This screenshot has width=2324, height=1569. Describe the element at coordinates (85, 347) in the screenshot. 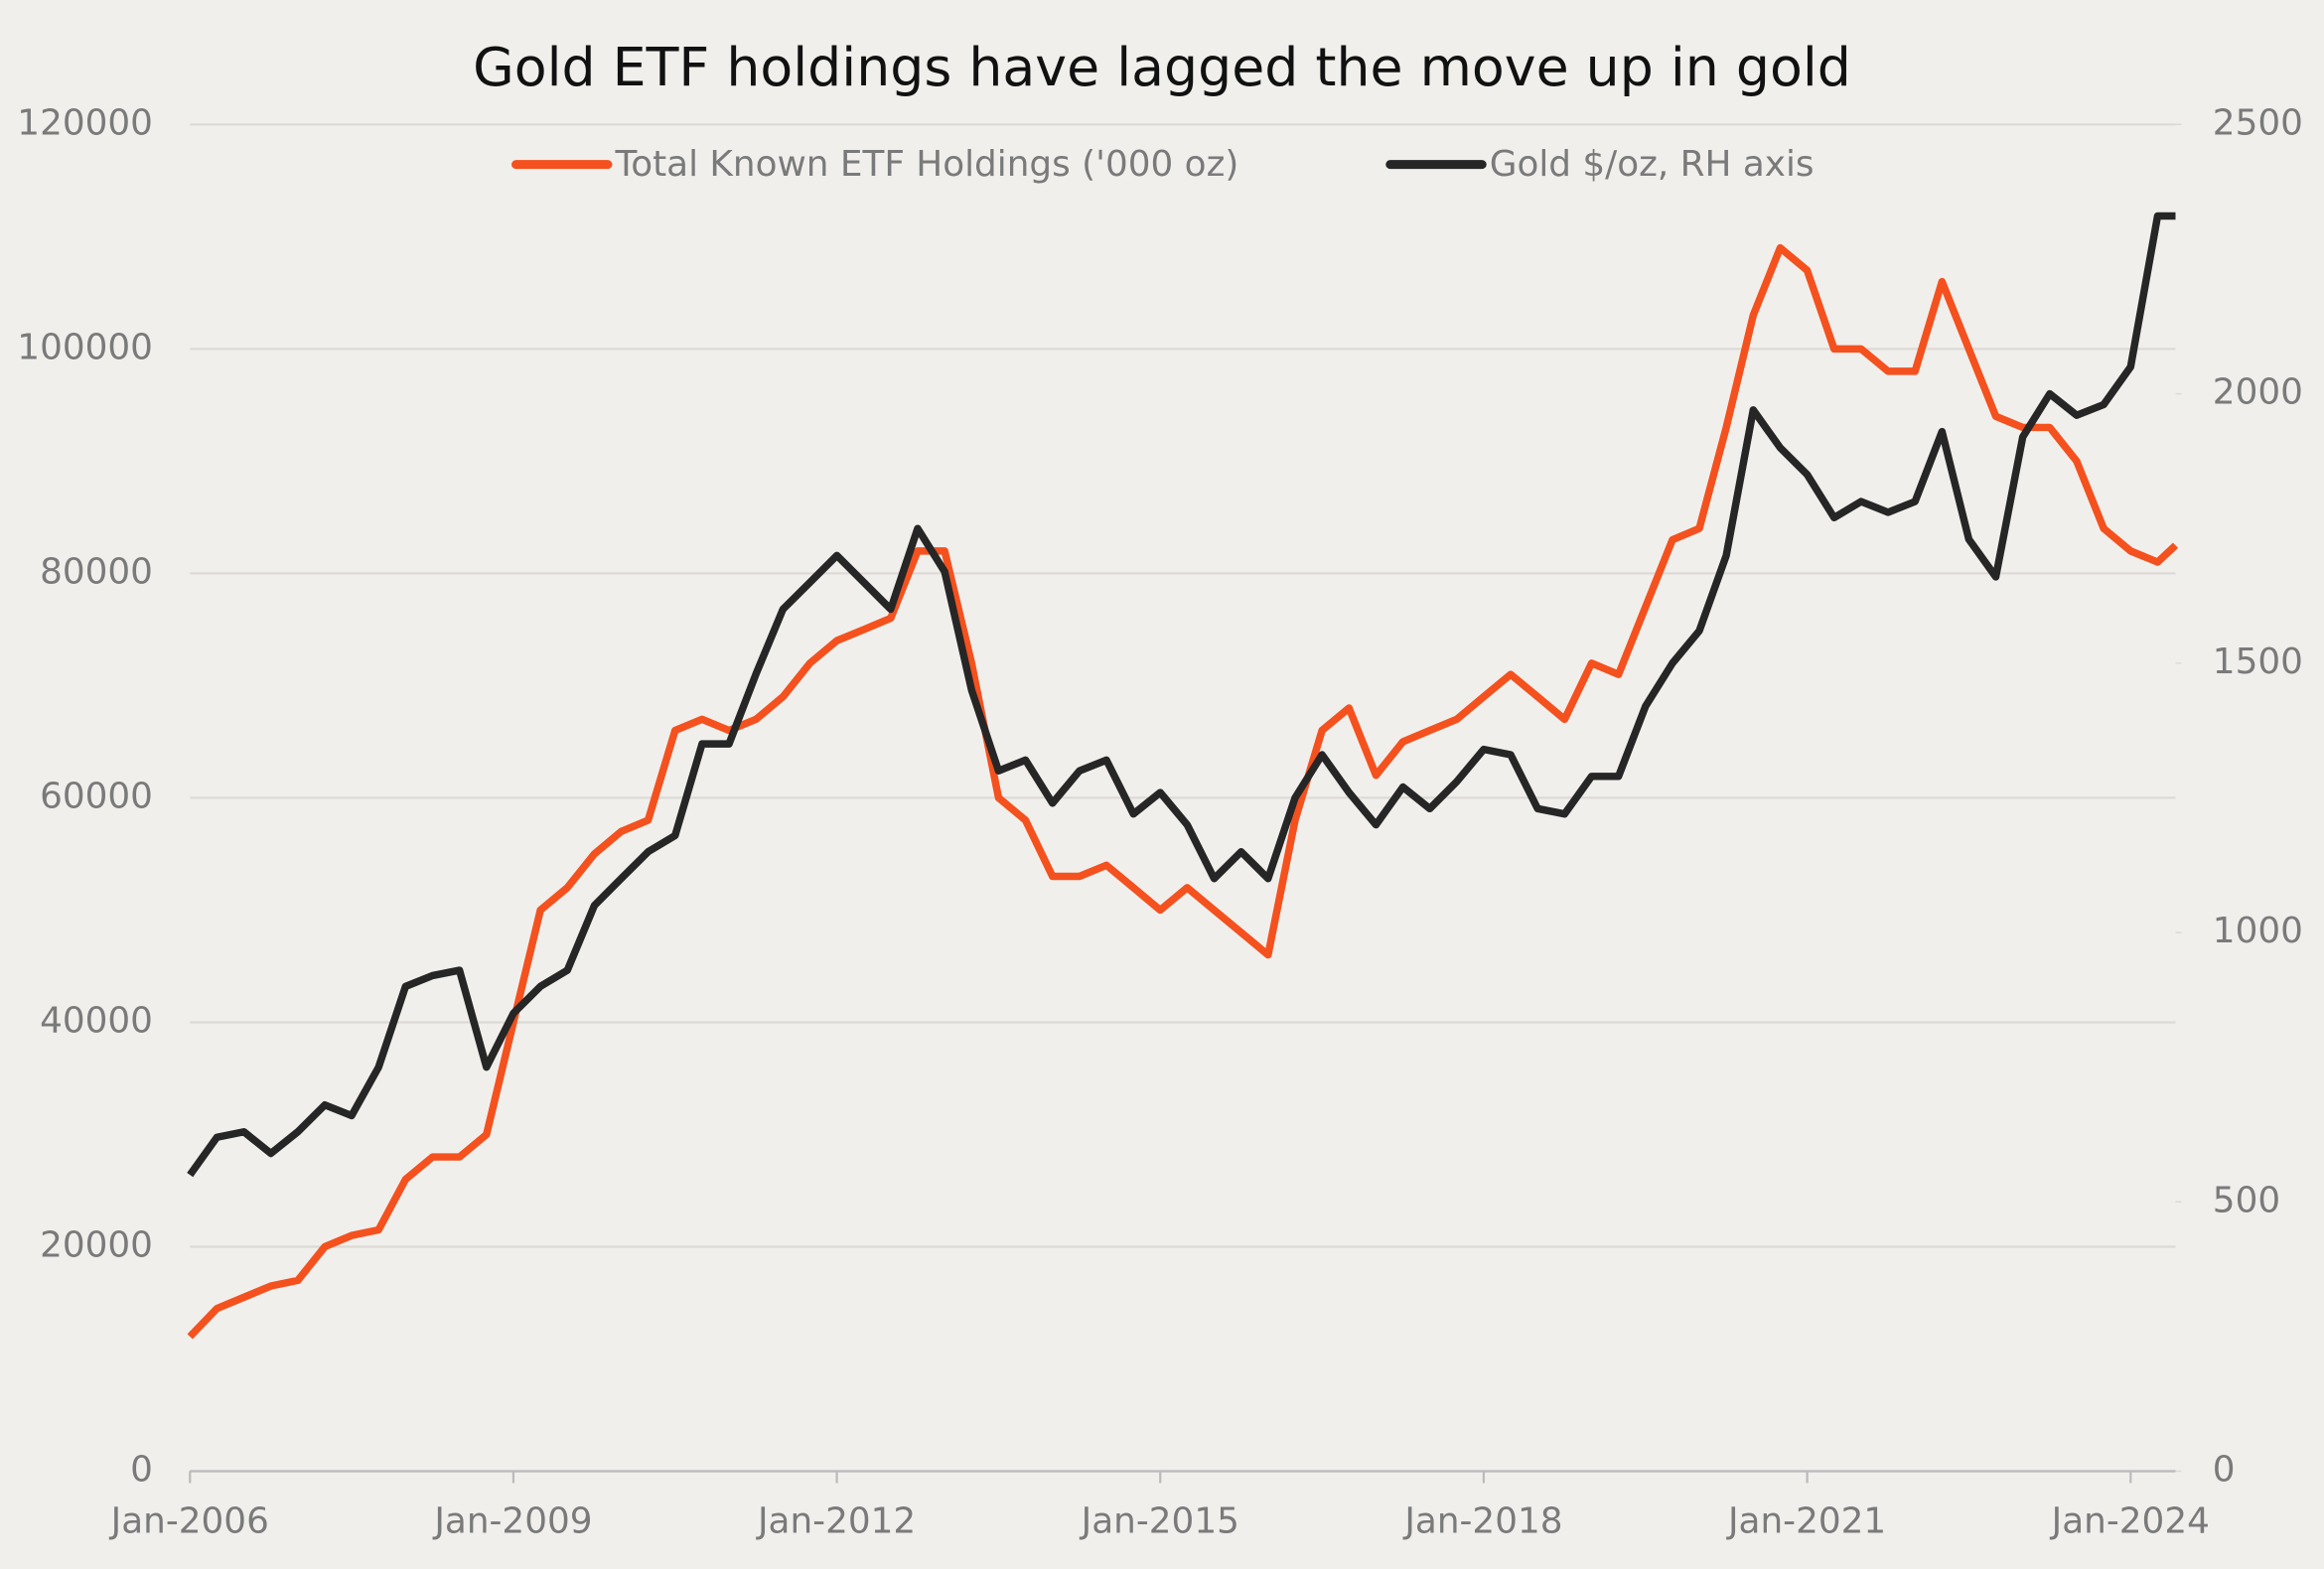

I see `y-tick-label: 100000` at that location.